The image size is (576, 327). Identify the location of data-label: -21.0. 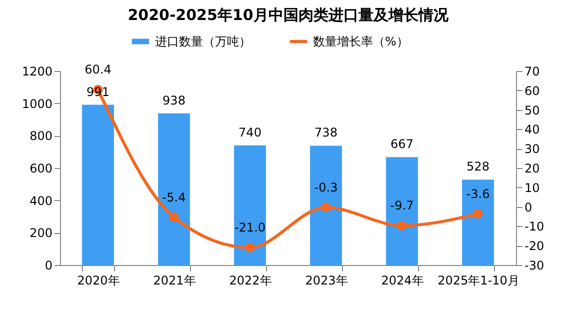
(250, 227).